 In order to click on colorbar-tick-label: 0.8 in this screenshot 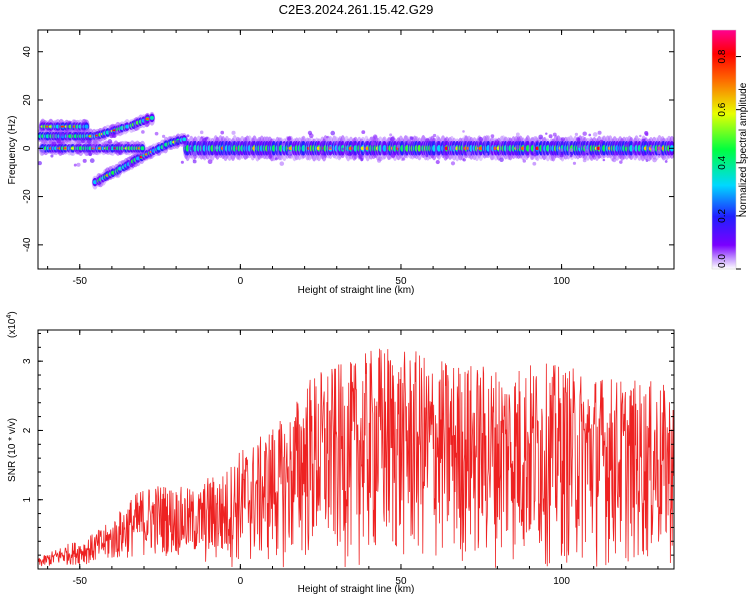, I will do `click(722, 56)`.